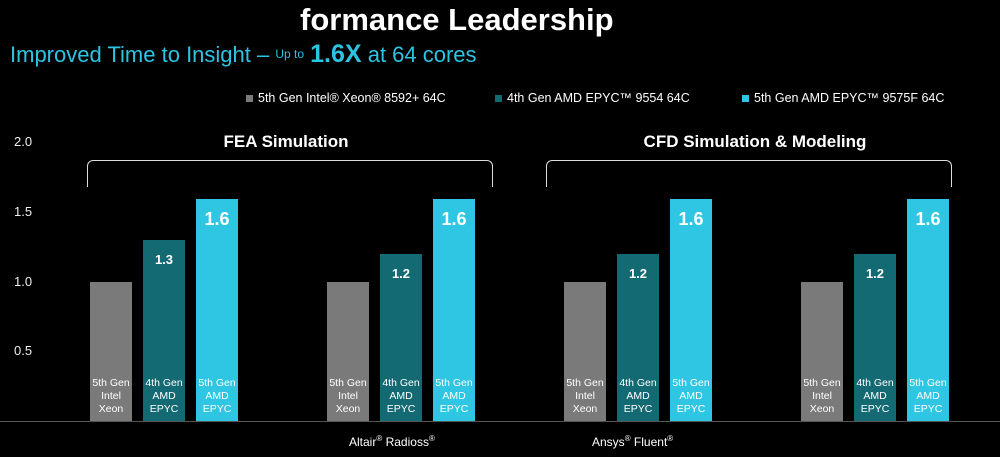  Describe the element at coordinates (500, 421) in the screenshot. I see `x-axis-line` at that location.